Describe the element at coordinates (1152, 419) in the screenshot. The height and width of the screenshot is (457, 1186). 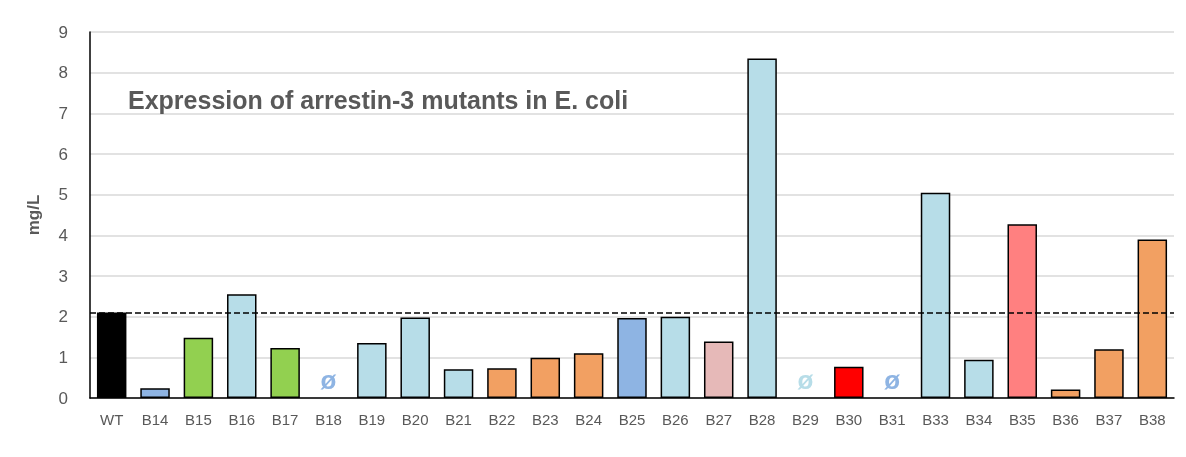
I see `x-tick-label: B38` at that location.